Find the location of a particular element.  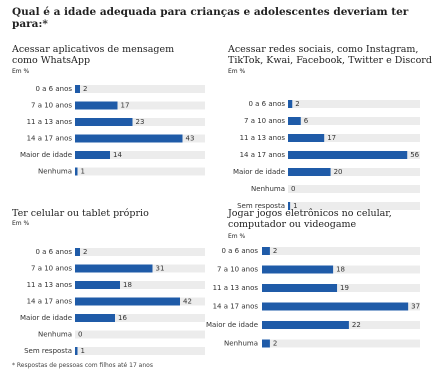

value-label: 20 is located at coordinates (338, 172).